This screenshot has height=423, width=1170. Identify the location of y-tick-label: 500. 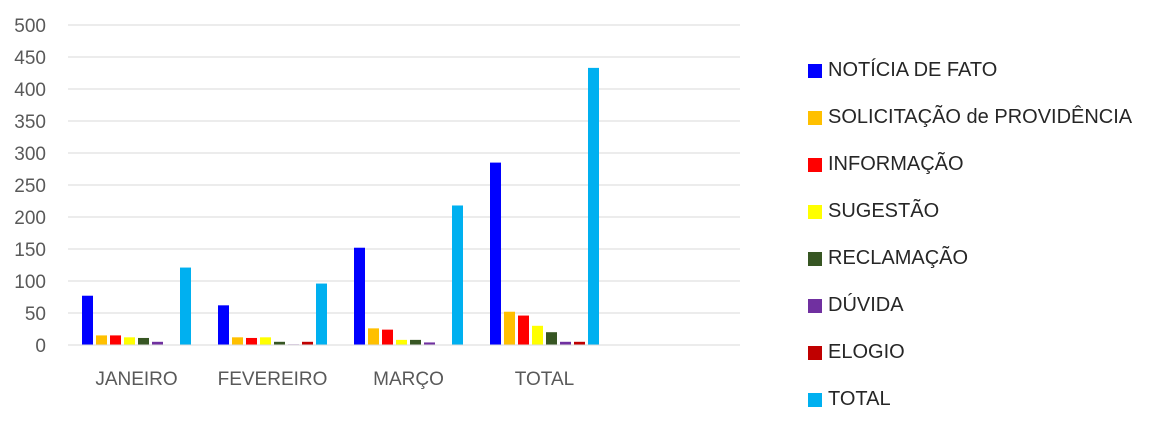
(30, 26).